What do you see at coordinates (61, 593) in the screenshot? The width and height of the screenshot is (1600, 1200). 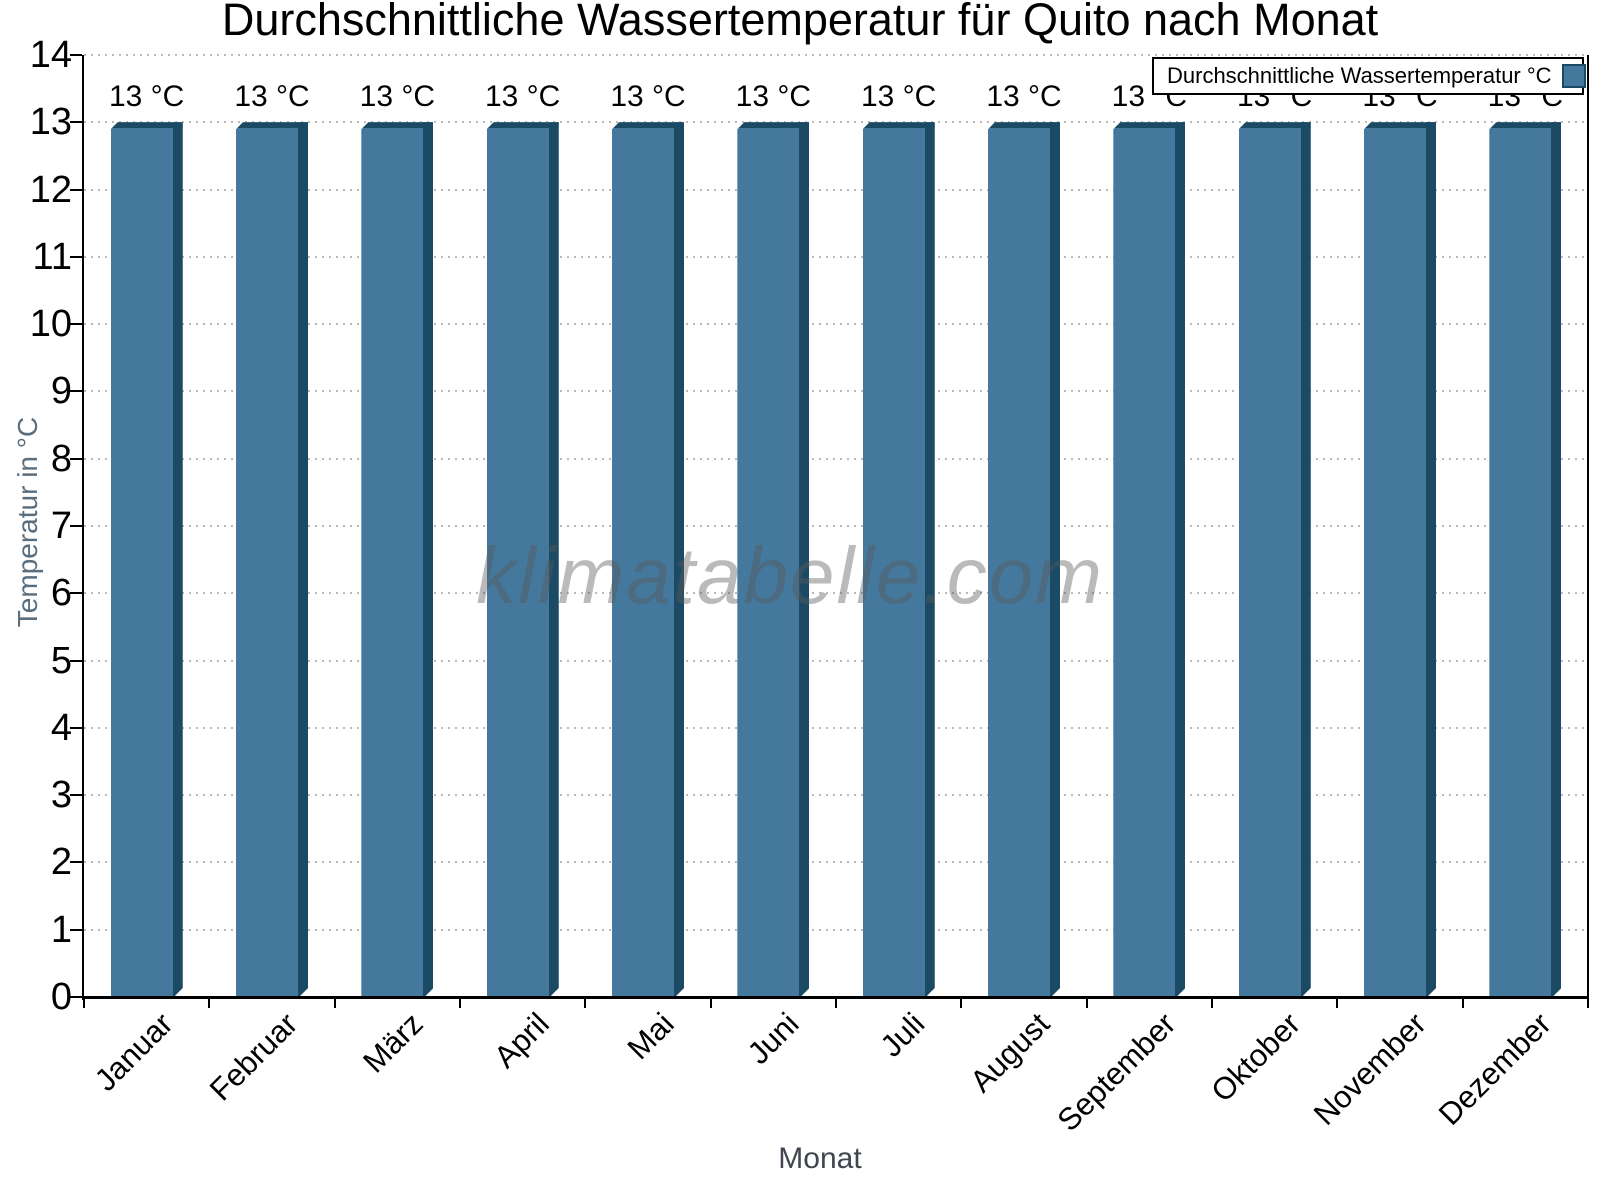 I see `y-tick-label-6: 6` at bounding box center [61, 593].